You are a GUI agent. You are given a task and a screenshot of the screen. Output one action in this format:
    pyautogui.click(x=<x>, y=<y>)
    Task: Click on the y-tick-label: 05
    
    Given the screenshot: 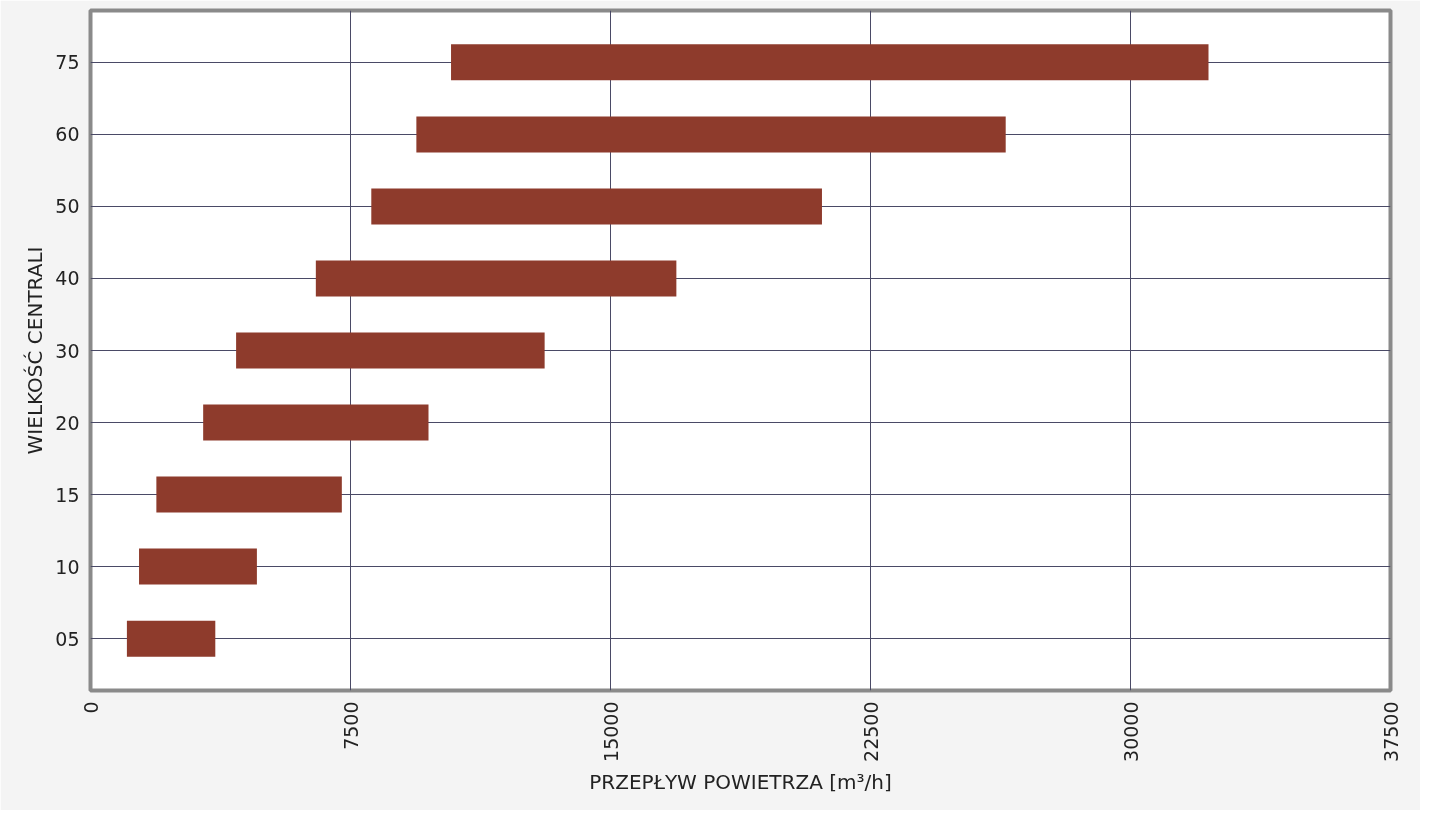 What is the action you would take?
    pyautogui.click(x=67, y=638)
    